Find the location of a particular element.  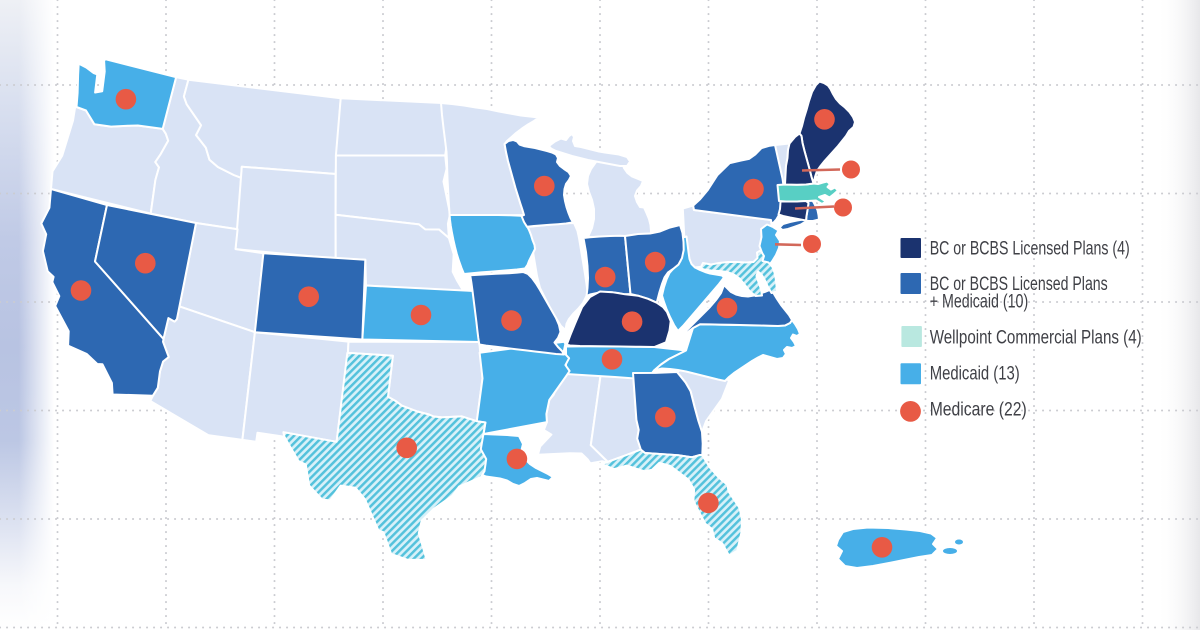

svg-text: BC or BCBS Licensed Plans is located at coordinates (1019, 284).